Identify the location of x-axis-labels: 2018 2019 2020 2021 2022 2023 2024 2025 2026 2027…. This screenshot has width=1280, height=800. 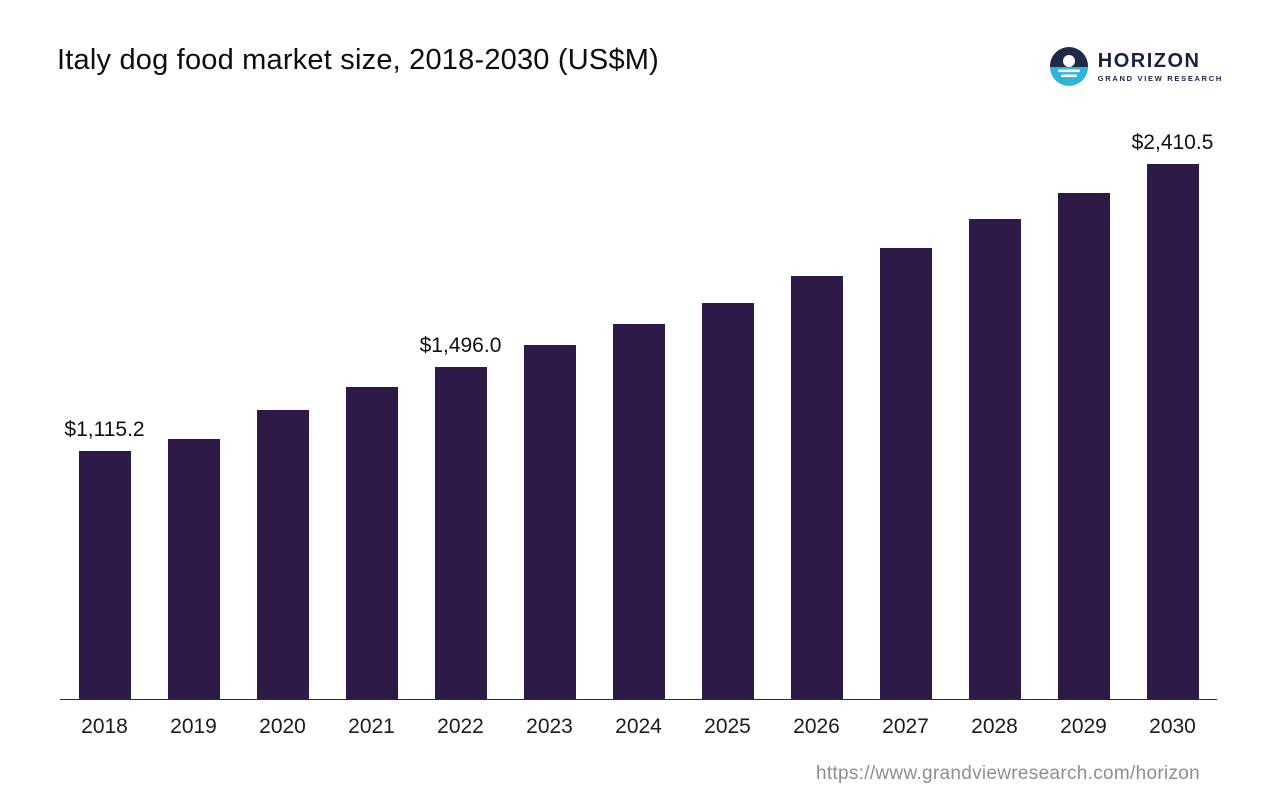
(638, 719).